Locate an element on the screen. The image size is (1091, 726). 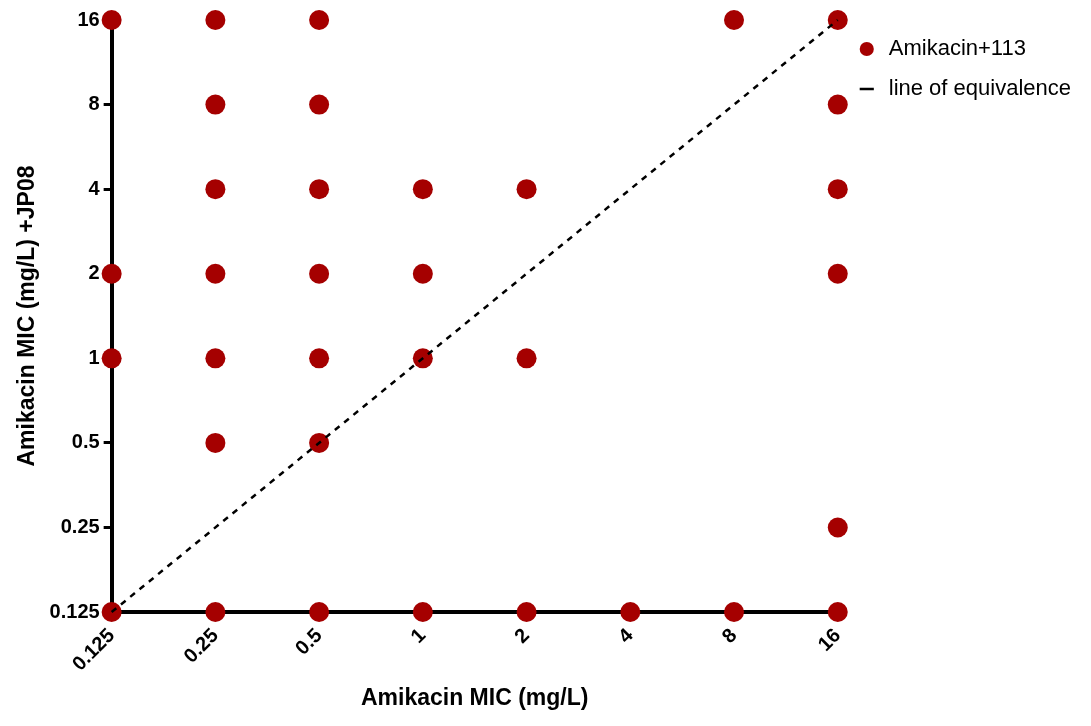
y-tick-label: 0.5 is located at coordinates (85, 441).